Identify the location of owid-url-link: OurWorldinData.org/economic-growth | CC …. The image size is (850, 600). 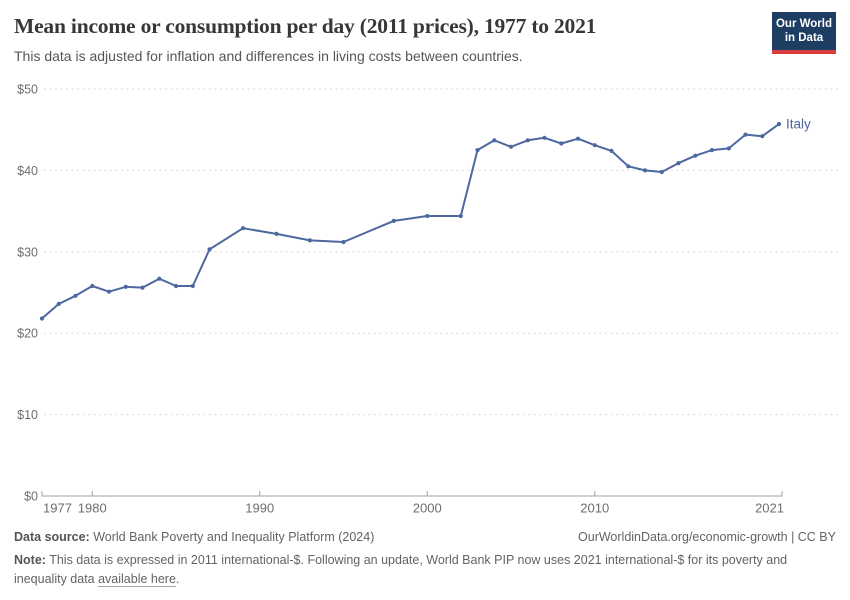
(707, 537).